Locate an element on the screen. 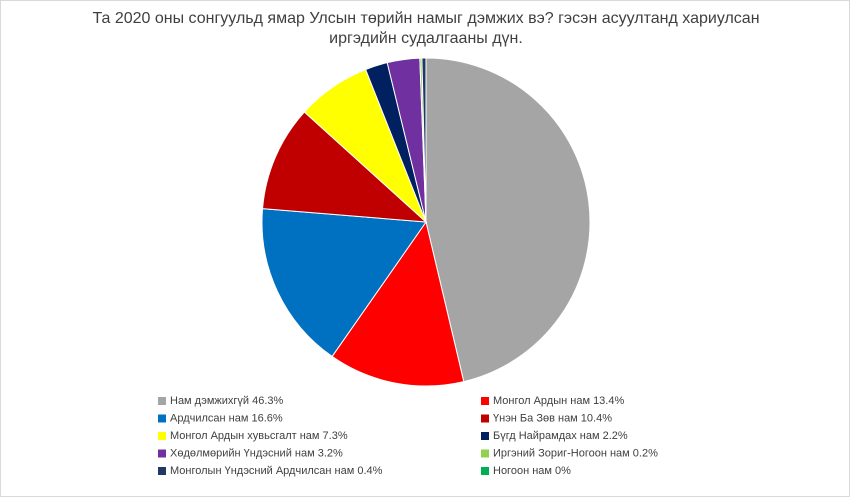  legend-label: Бүгд Найрамдах нам 2.2% is located at coordinates (560, 436).